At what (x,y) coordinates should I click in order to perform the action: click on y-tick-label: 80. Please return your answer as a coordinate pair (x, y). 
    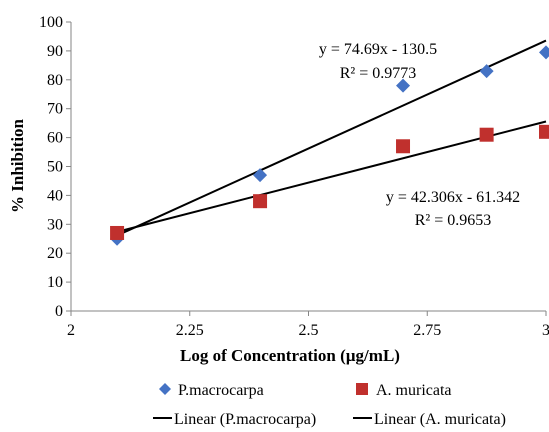
    Looking at the image, I should click on (55, 80).